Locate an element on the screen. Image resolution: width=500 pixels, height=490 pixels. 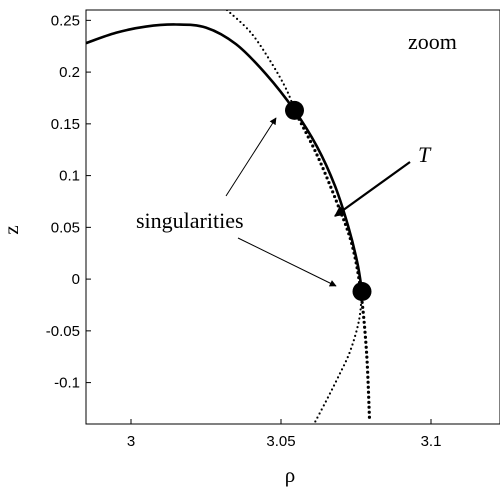
x-tick-label: 3.1 is located at coordinates (431, 441).